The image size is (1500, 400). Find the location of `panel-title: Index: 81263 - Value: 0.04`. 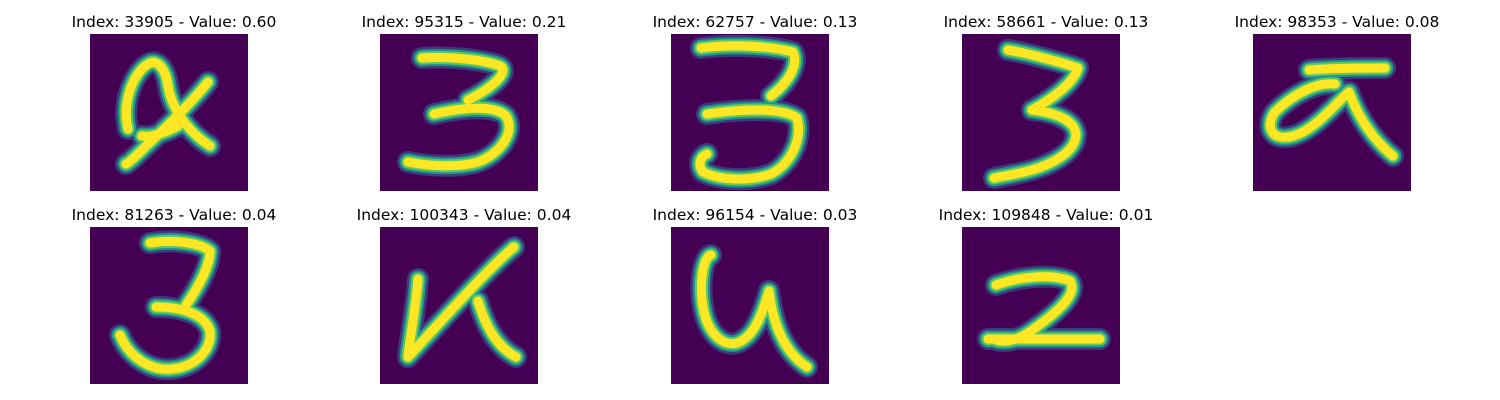

panel-title: Index: 81263 - Value: 0.04 is located at coordinates (174, 215).